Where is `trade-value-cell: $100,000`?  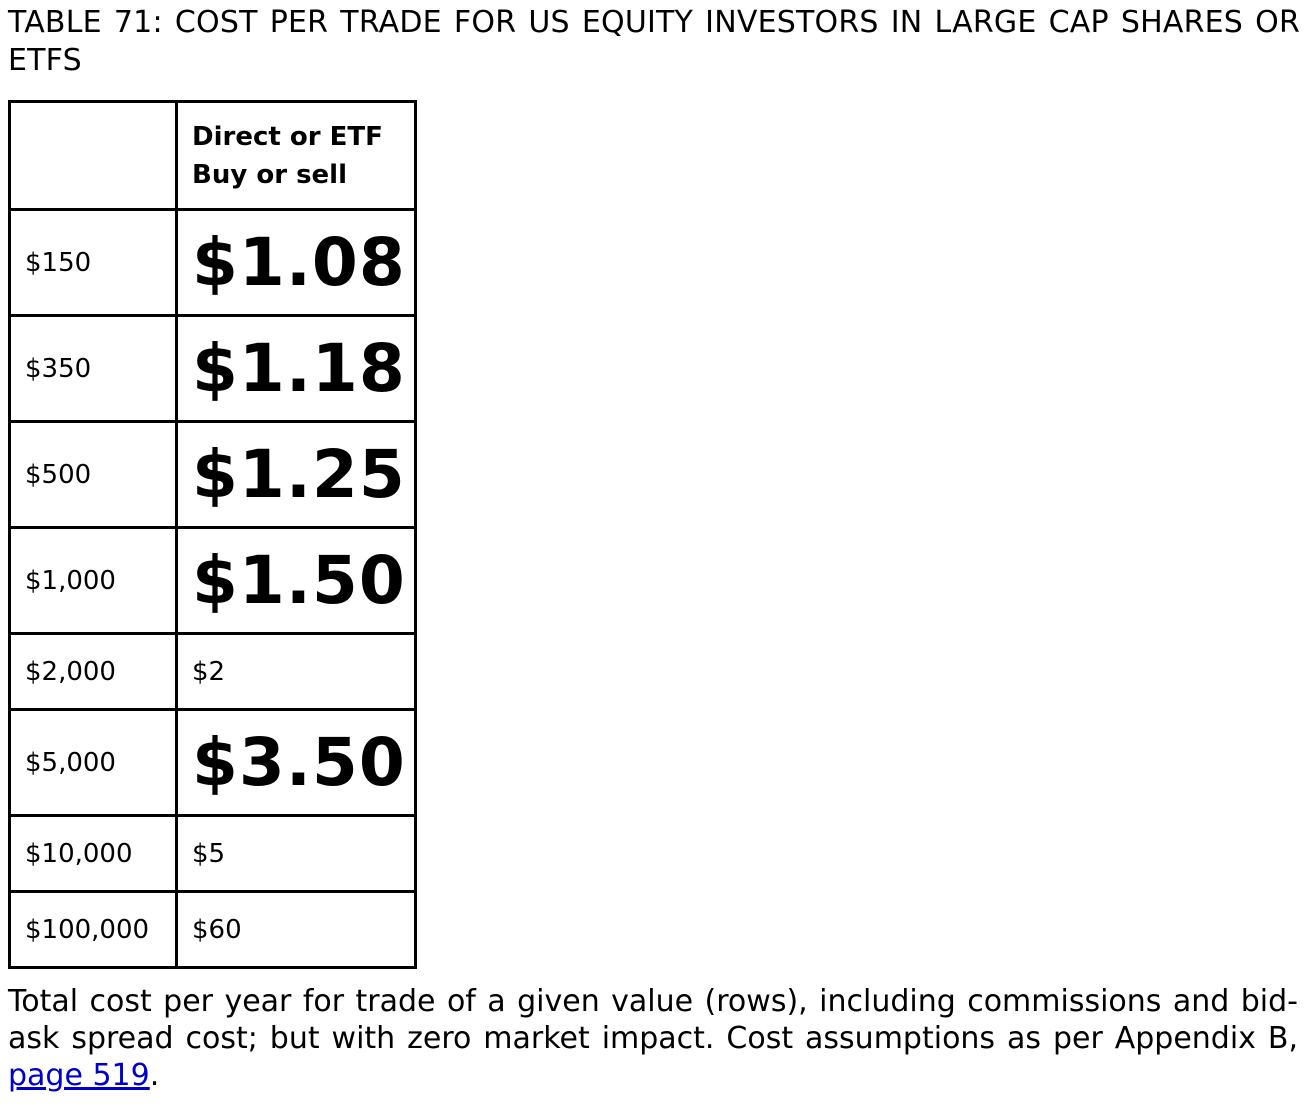 trade-value-cell: $100,000 is located at coordinates (93, 929).